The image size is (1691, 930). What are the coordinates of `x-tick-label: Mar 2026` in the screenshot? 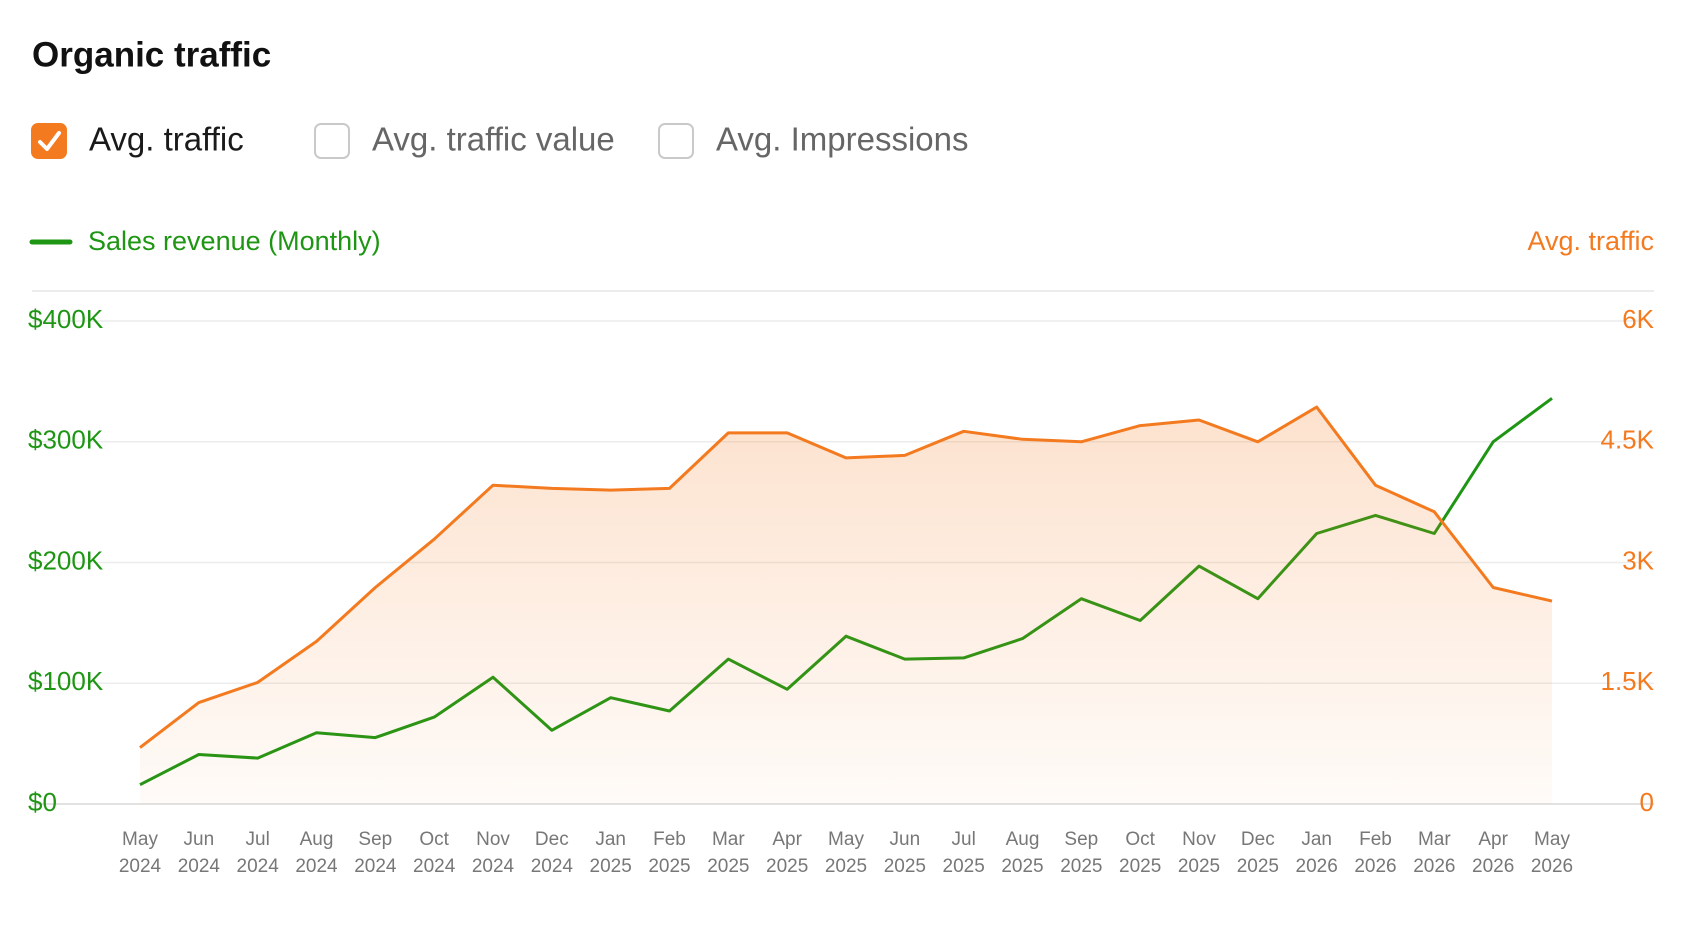 It's located at (1434, 853).